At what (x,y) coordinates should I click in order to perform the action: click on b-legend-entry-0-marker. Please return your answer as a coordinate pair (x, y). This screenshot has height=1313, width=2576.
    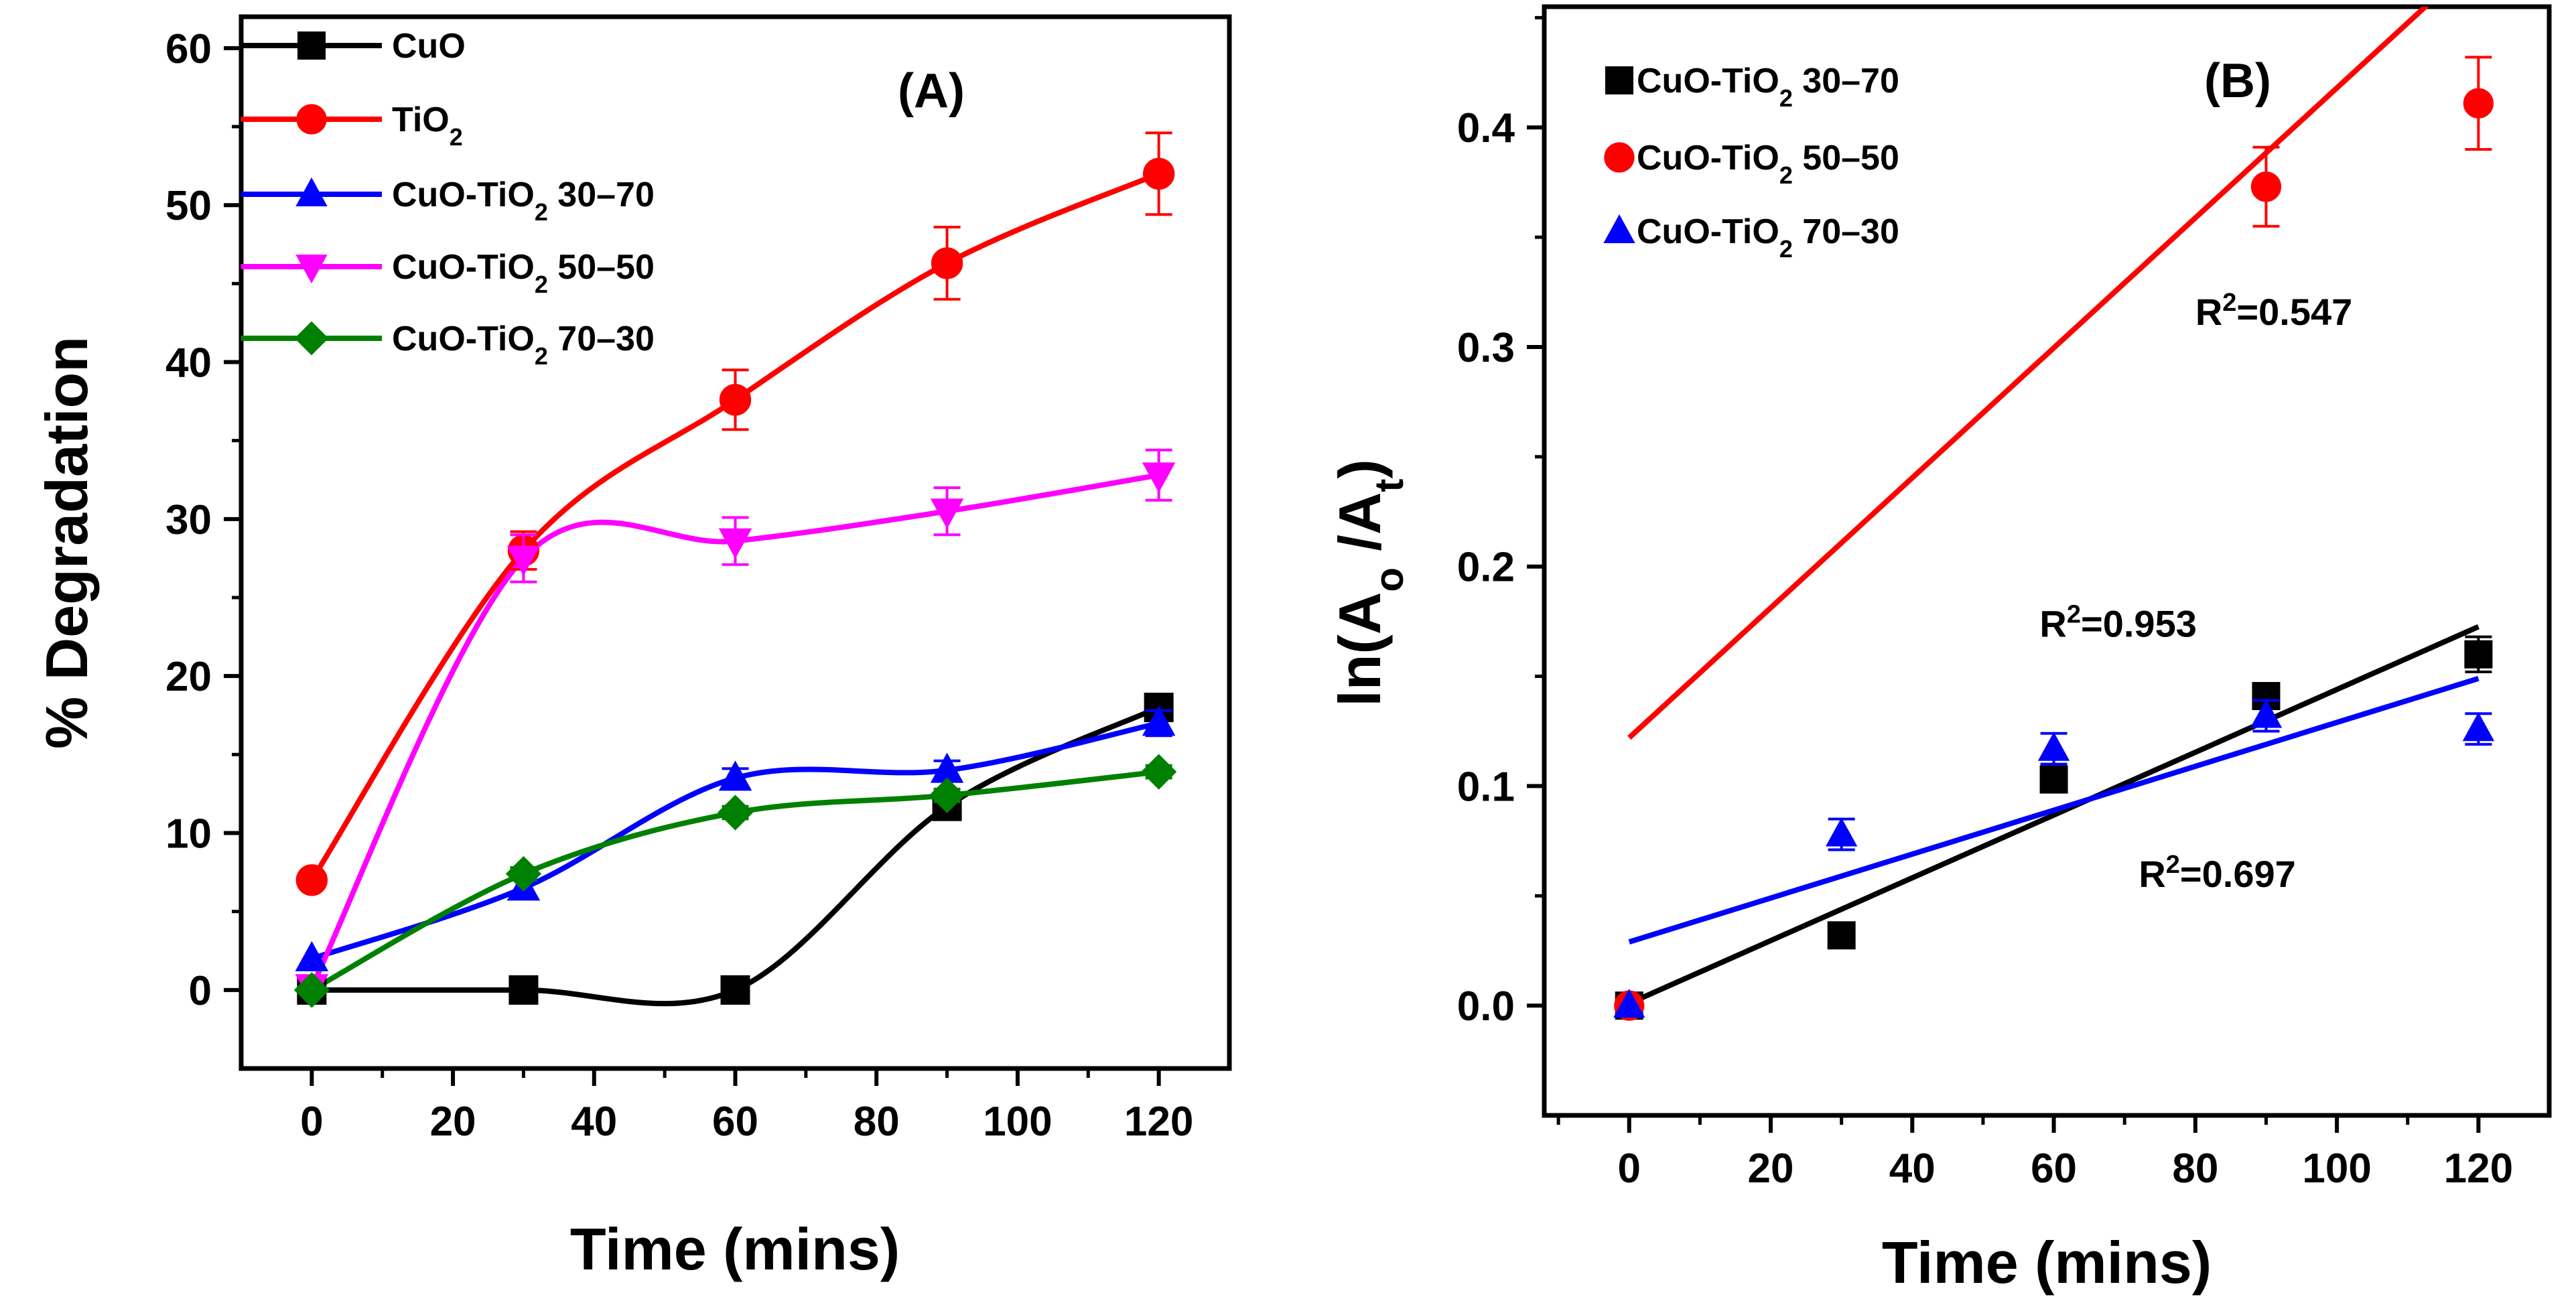
    Looking at the image, I should click on (1619, 80).